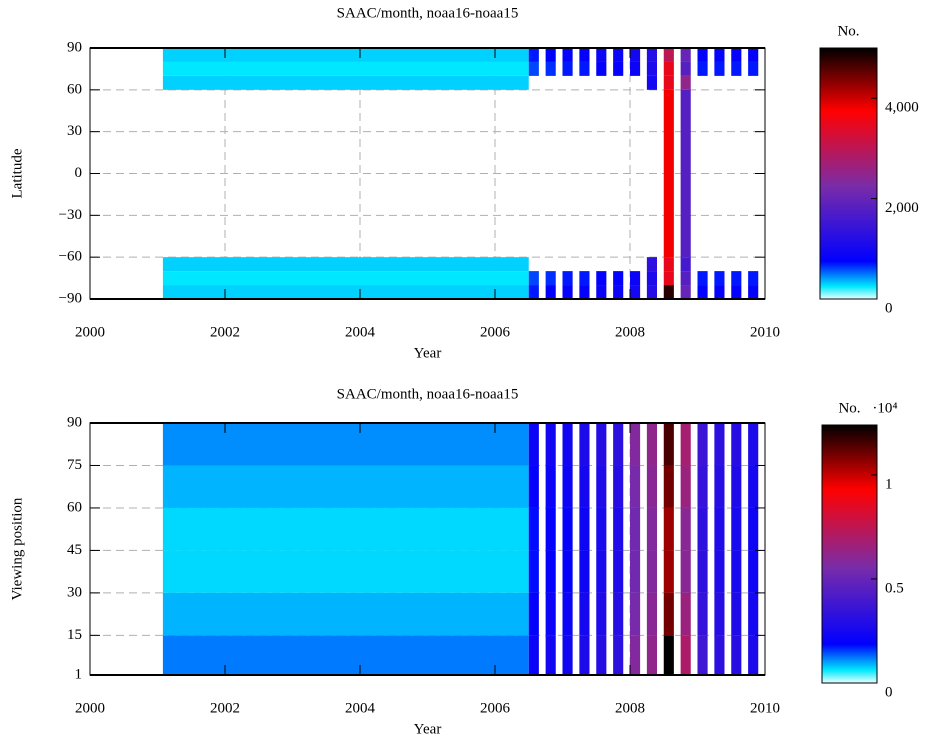 The width and height of the screenshot is (929, 744). I want to click on y-tick-label: 60, so click(74, 507).